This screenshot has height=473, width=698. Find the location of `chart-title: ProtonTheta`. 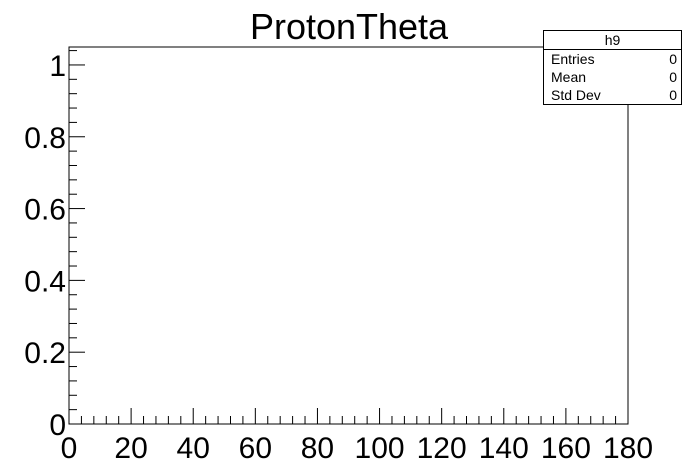

chart-title: ProtonTheta is located at coordinates (349, 26).